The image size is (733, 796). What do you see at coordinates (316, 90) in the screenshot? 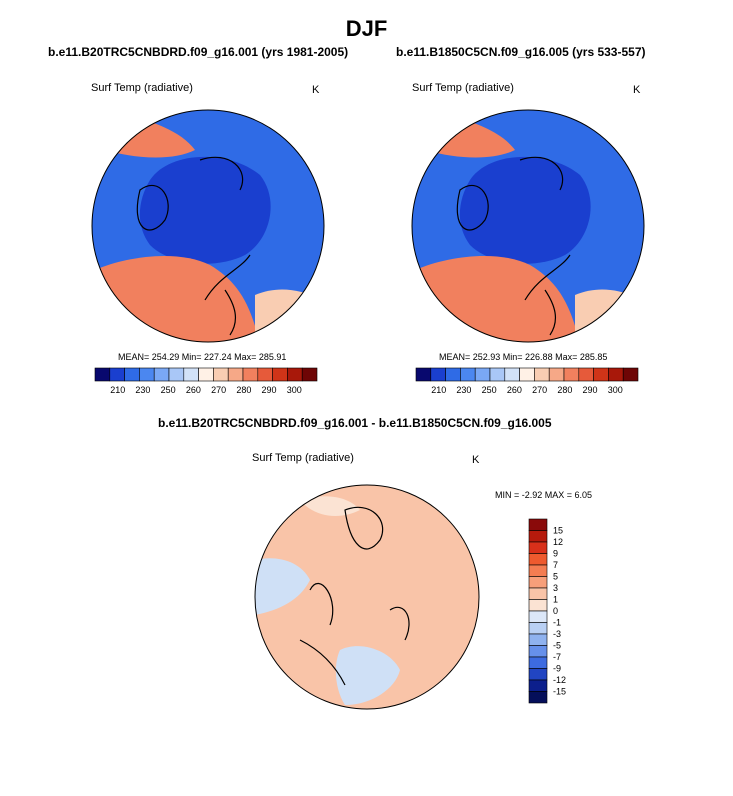
I see `panel-left-units: K` at bounding box center [316, 90].